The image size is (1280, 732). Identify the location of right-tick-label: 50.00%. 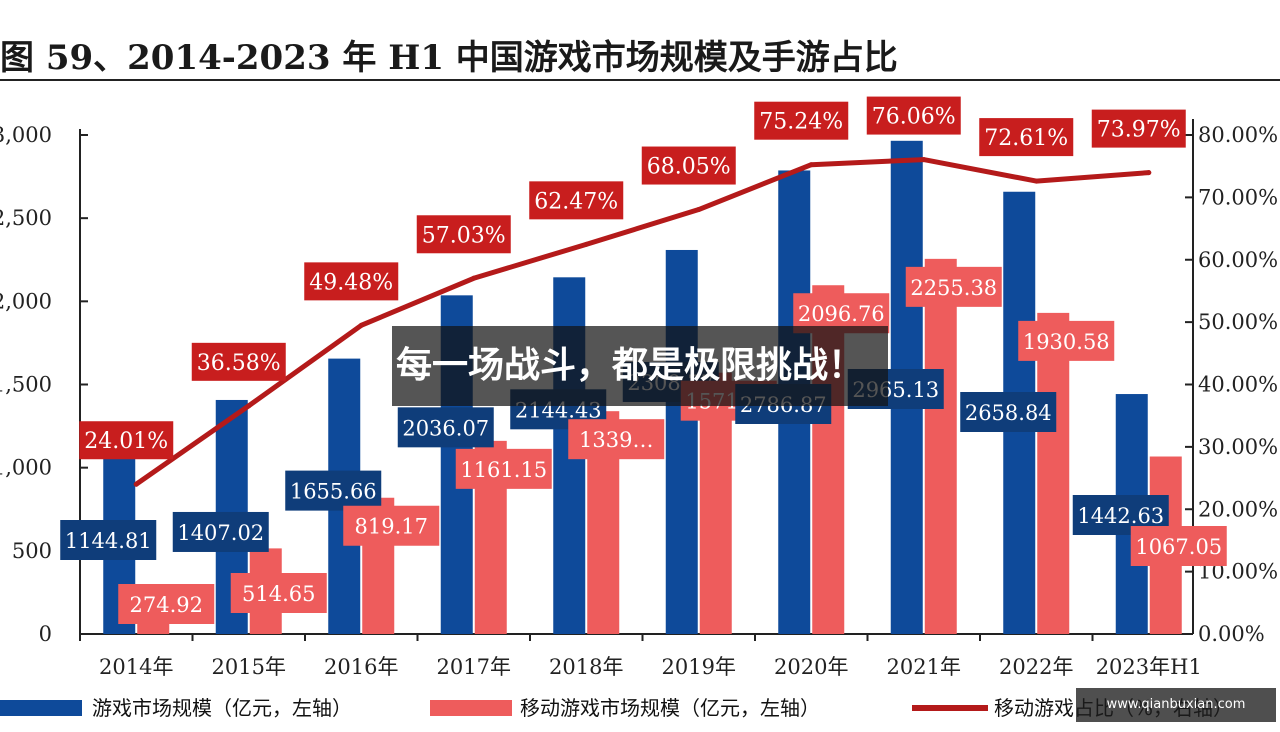
(1238, 322).